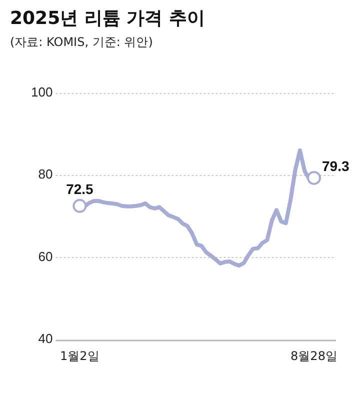 The width and height of the screenshot is (358, 418). What do you see at coordinates (41, 92) in the screenshot?
I see `y-tick-label: 100` at bounding box center [41, 92].